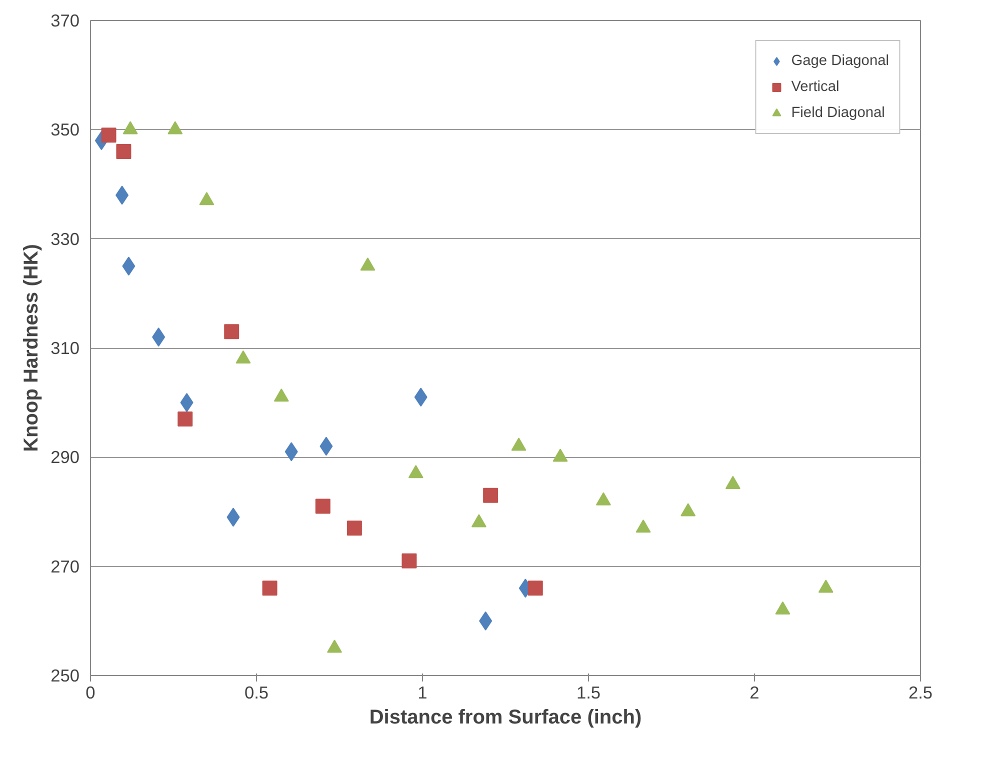  Describe the element at coordinates (815, 87) in the screenshot. I see `legend-label: Vertical` at that location.